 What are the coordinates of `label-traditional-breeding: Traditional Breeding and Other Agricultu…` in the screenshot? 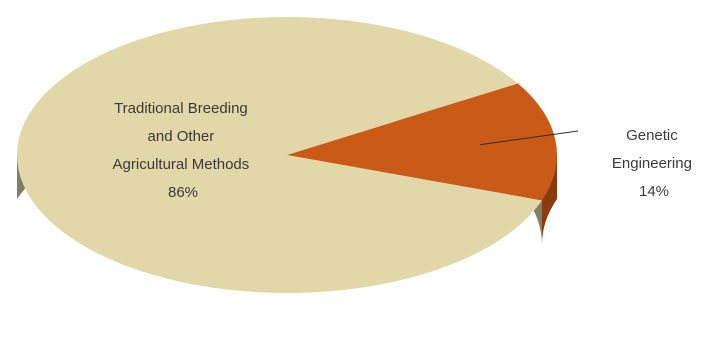 It's located at (183, 150).